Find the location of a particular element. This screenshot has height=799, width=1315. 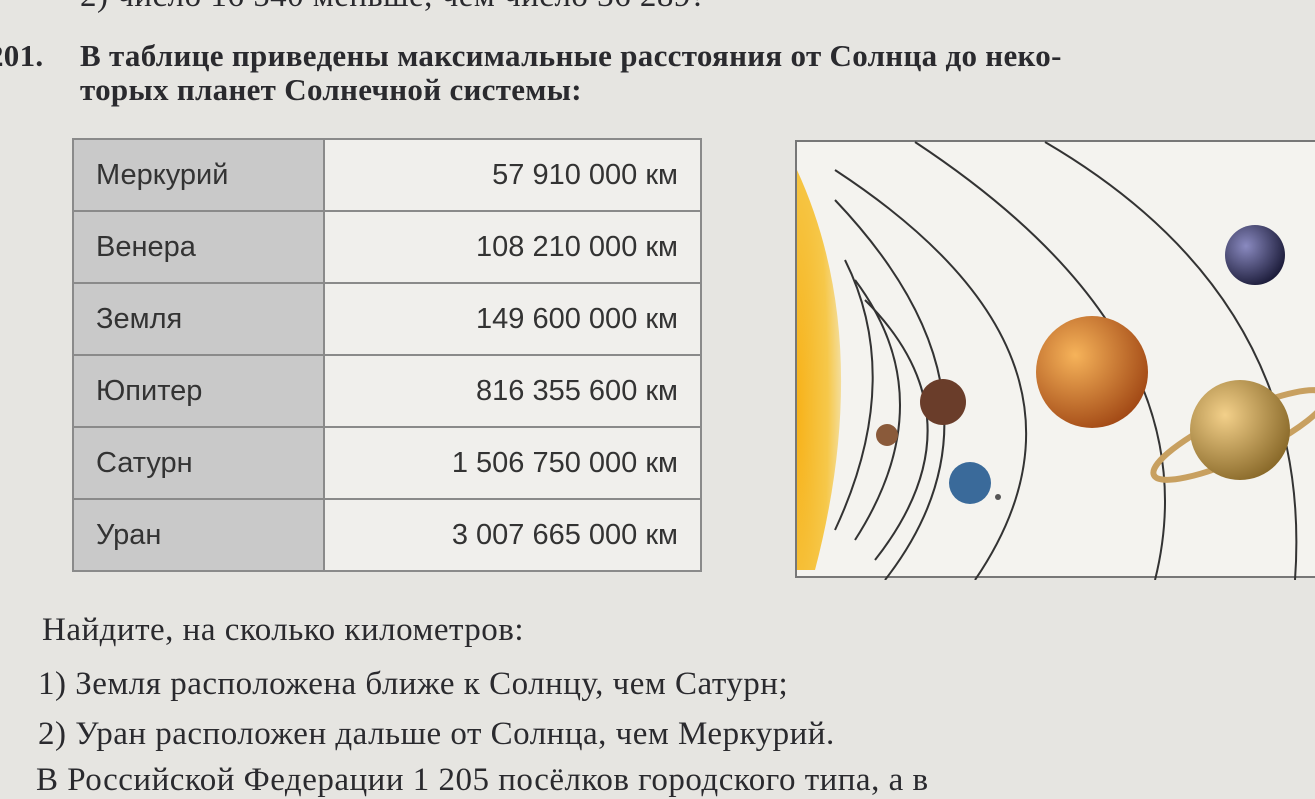

problem-number: 201. is located at coordinates (22, 55).